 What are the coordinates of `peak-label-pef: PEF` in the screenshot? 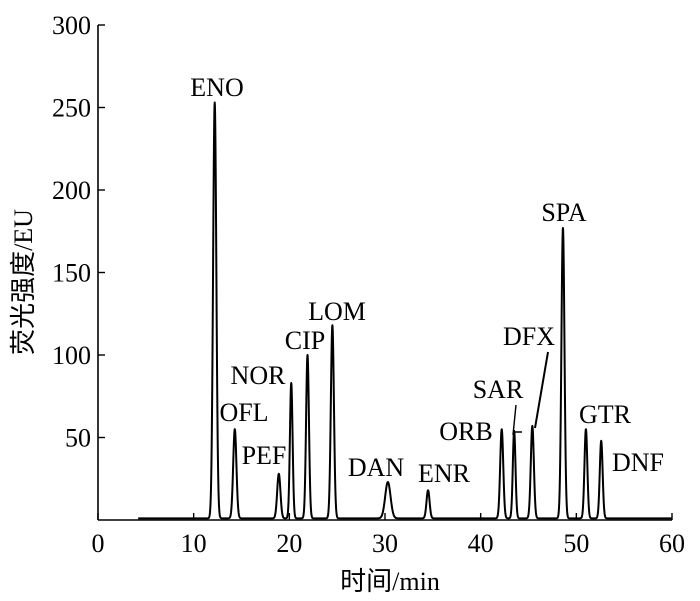 It's located at (264, 455).